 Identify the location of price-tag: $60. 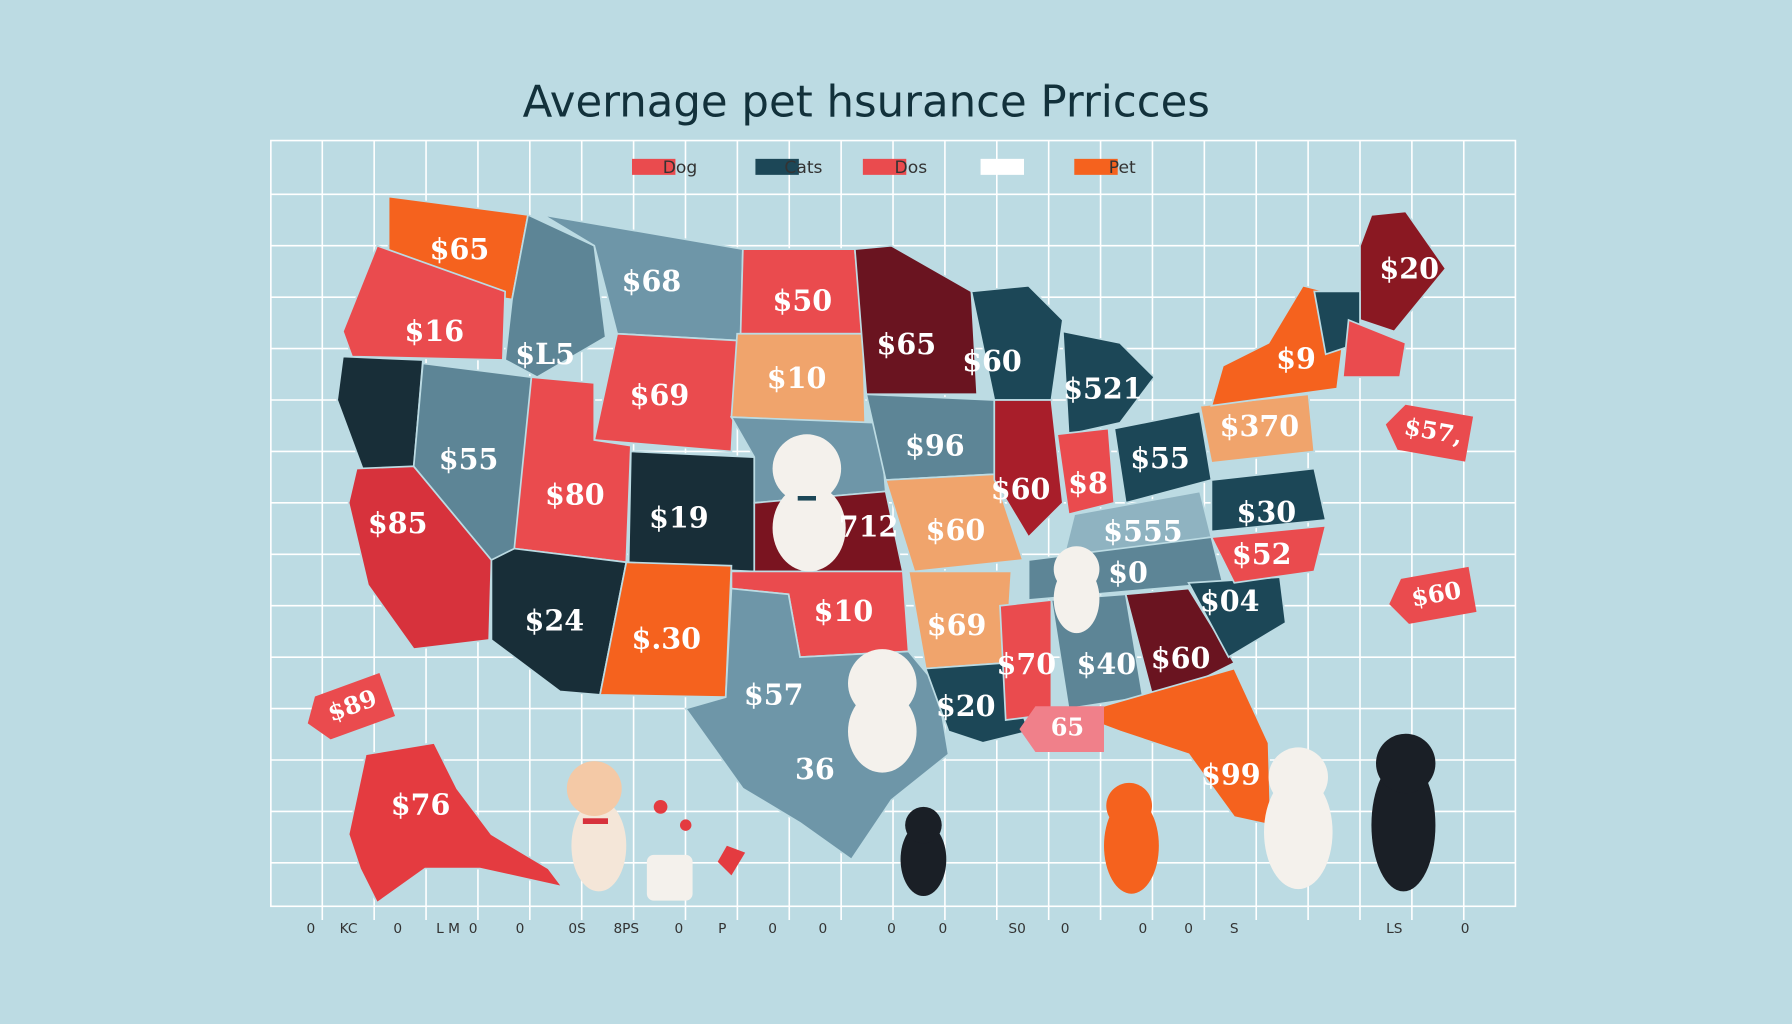
(1433, 595).